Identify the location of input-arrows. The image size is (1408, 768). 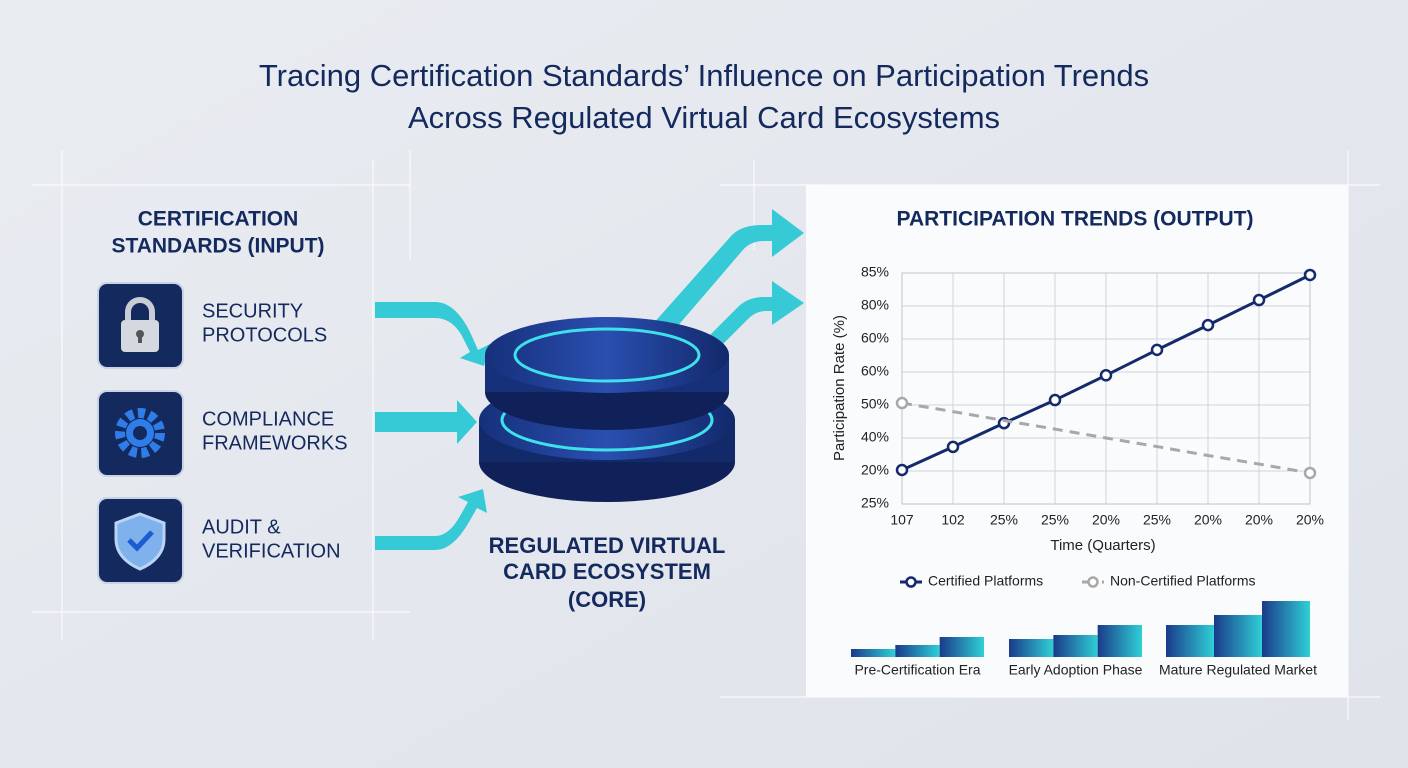
(589, 379).